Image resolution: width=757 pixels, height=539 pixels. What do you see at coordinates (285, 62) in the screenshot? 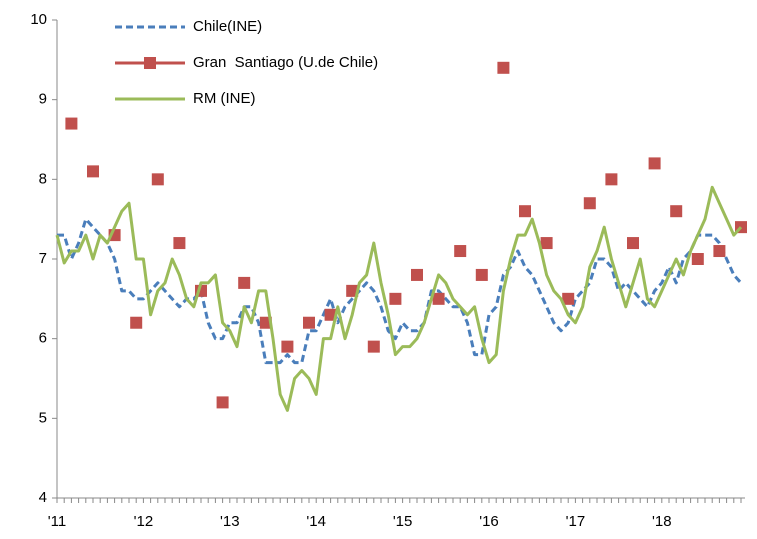
I see `legend-label: Gran Santiago (U.de Chile)` at bounding box center [285, 62].